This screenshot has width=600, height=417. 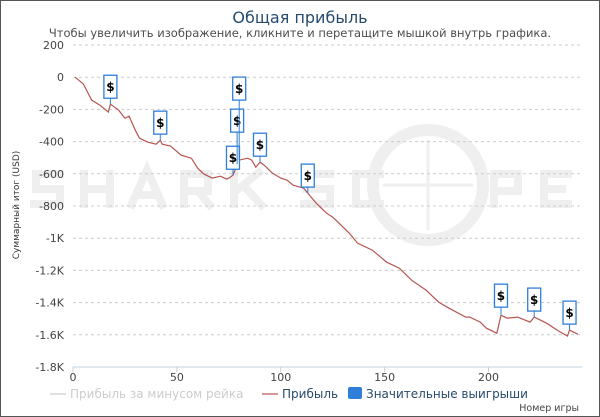 What do you see at coordinates (549, 408) in the screenshot?
I see `x-axis-label: Номер игры` at bounding box center [549, 408].